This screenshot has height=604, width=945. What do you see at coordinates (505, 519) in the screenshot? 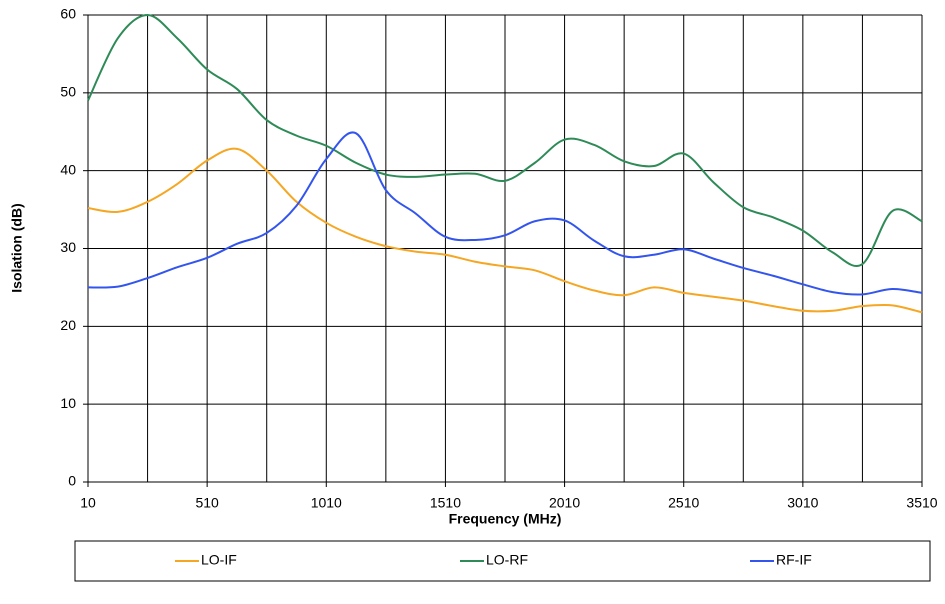
I see `x-axis-label: Frequency (MHz)` at bounding box center [505, 519].